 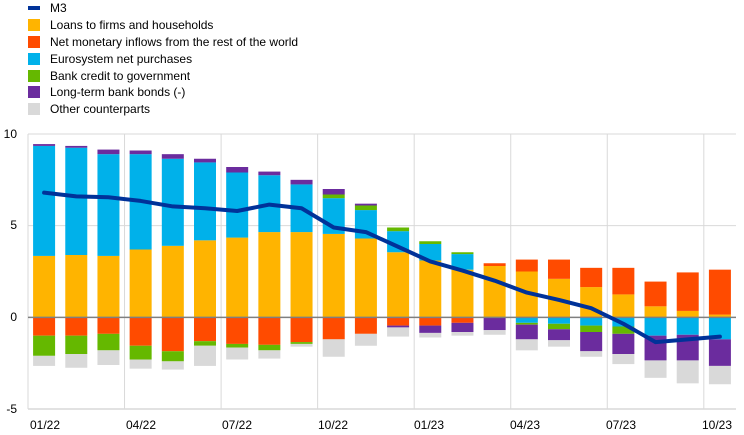 I want to click on legend-item-loans: Loans to firms and households, so click(x=163, y=25).